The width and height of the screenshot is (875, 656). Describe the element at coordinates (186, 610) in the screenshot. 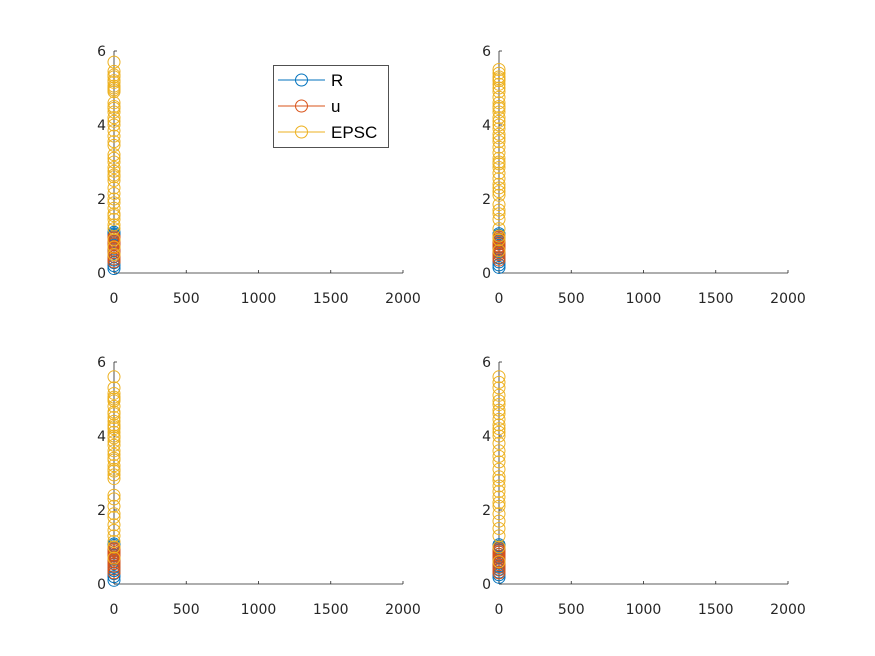

I see `x-tick-label: 500` at that location.